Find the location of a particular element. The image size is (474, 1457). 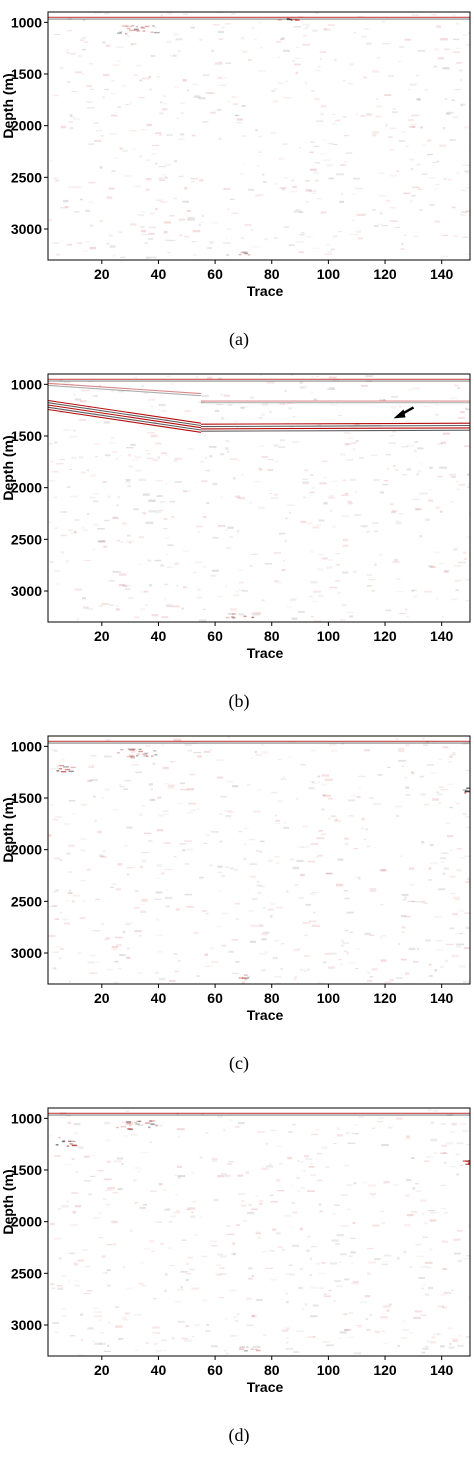

arrow-icon is located at coordinates (404, 412).